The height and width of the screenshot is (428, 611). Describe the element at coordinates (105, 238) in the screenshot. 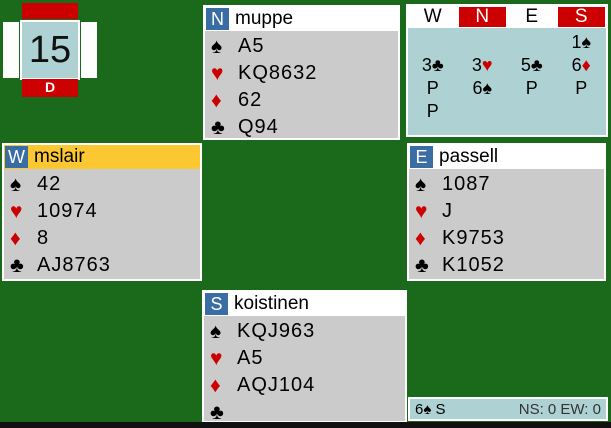

I see `suit-row: ♦ 8` at that location.